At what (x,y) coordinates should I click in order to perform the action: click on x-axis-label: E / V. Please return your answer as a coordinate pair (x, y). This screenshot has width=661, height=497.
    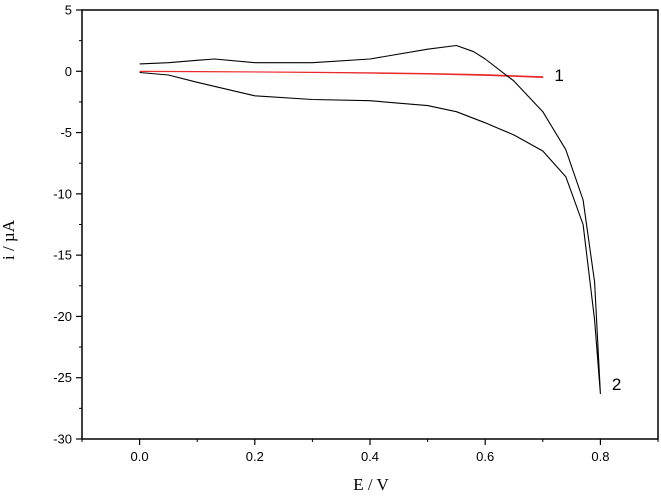
    Looking at the image, I should click on (371, 484).